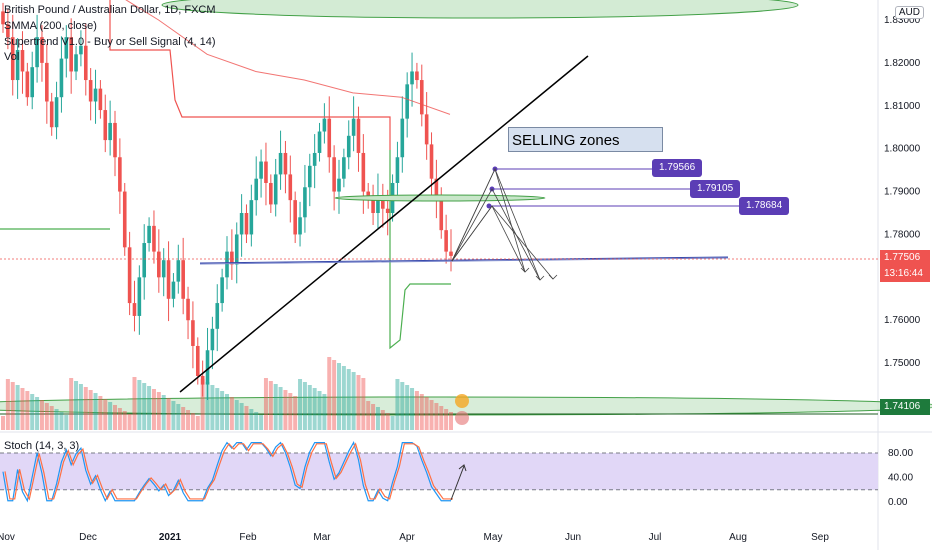 The height and width of the screenshot is (550, 932). What do you see at coordinates (909, 12) in the screenshot?
I see `currency-badge: AUD` at bounding box center [909, 12].